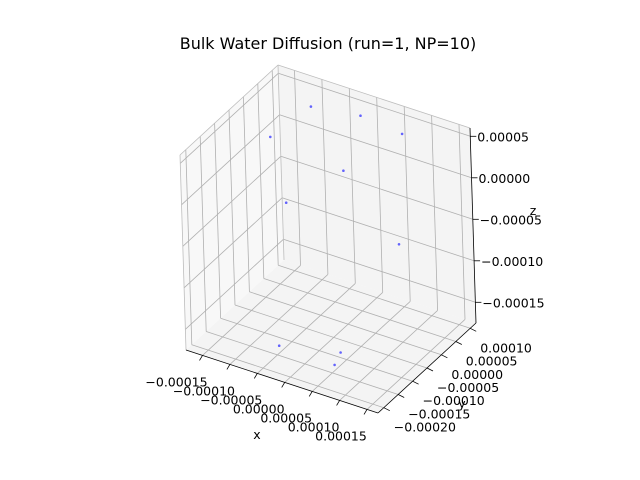 The image size is (640, 480). Describe the element at coordinates (533, 210) in the screenshot. I see `z-axis-label: z` at that location.